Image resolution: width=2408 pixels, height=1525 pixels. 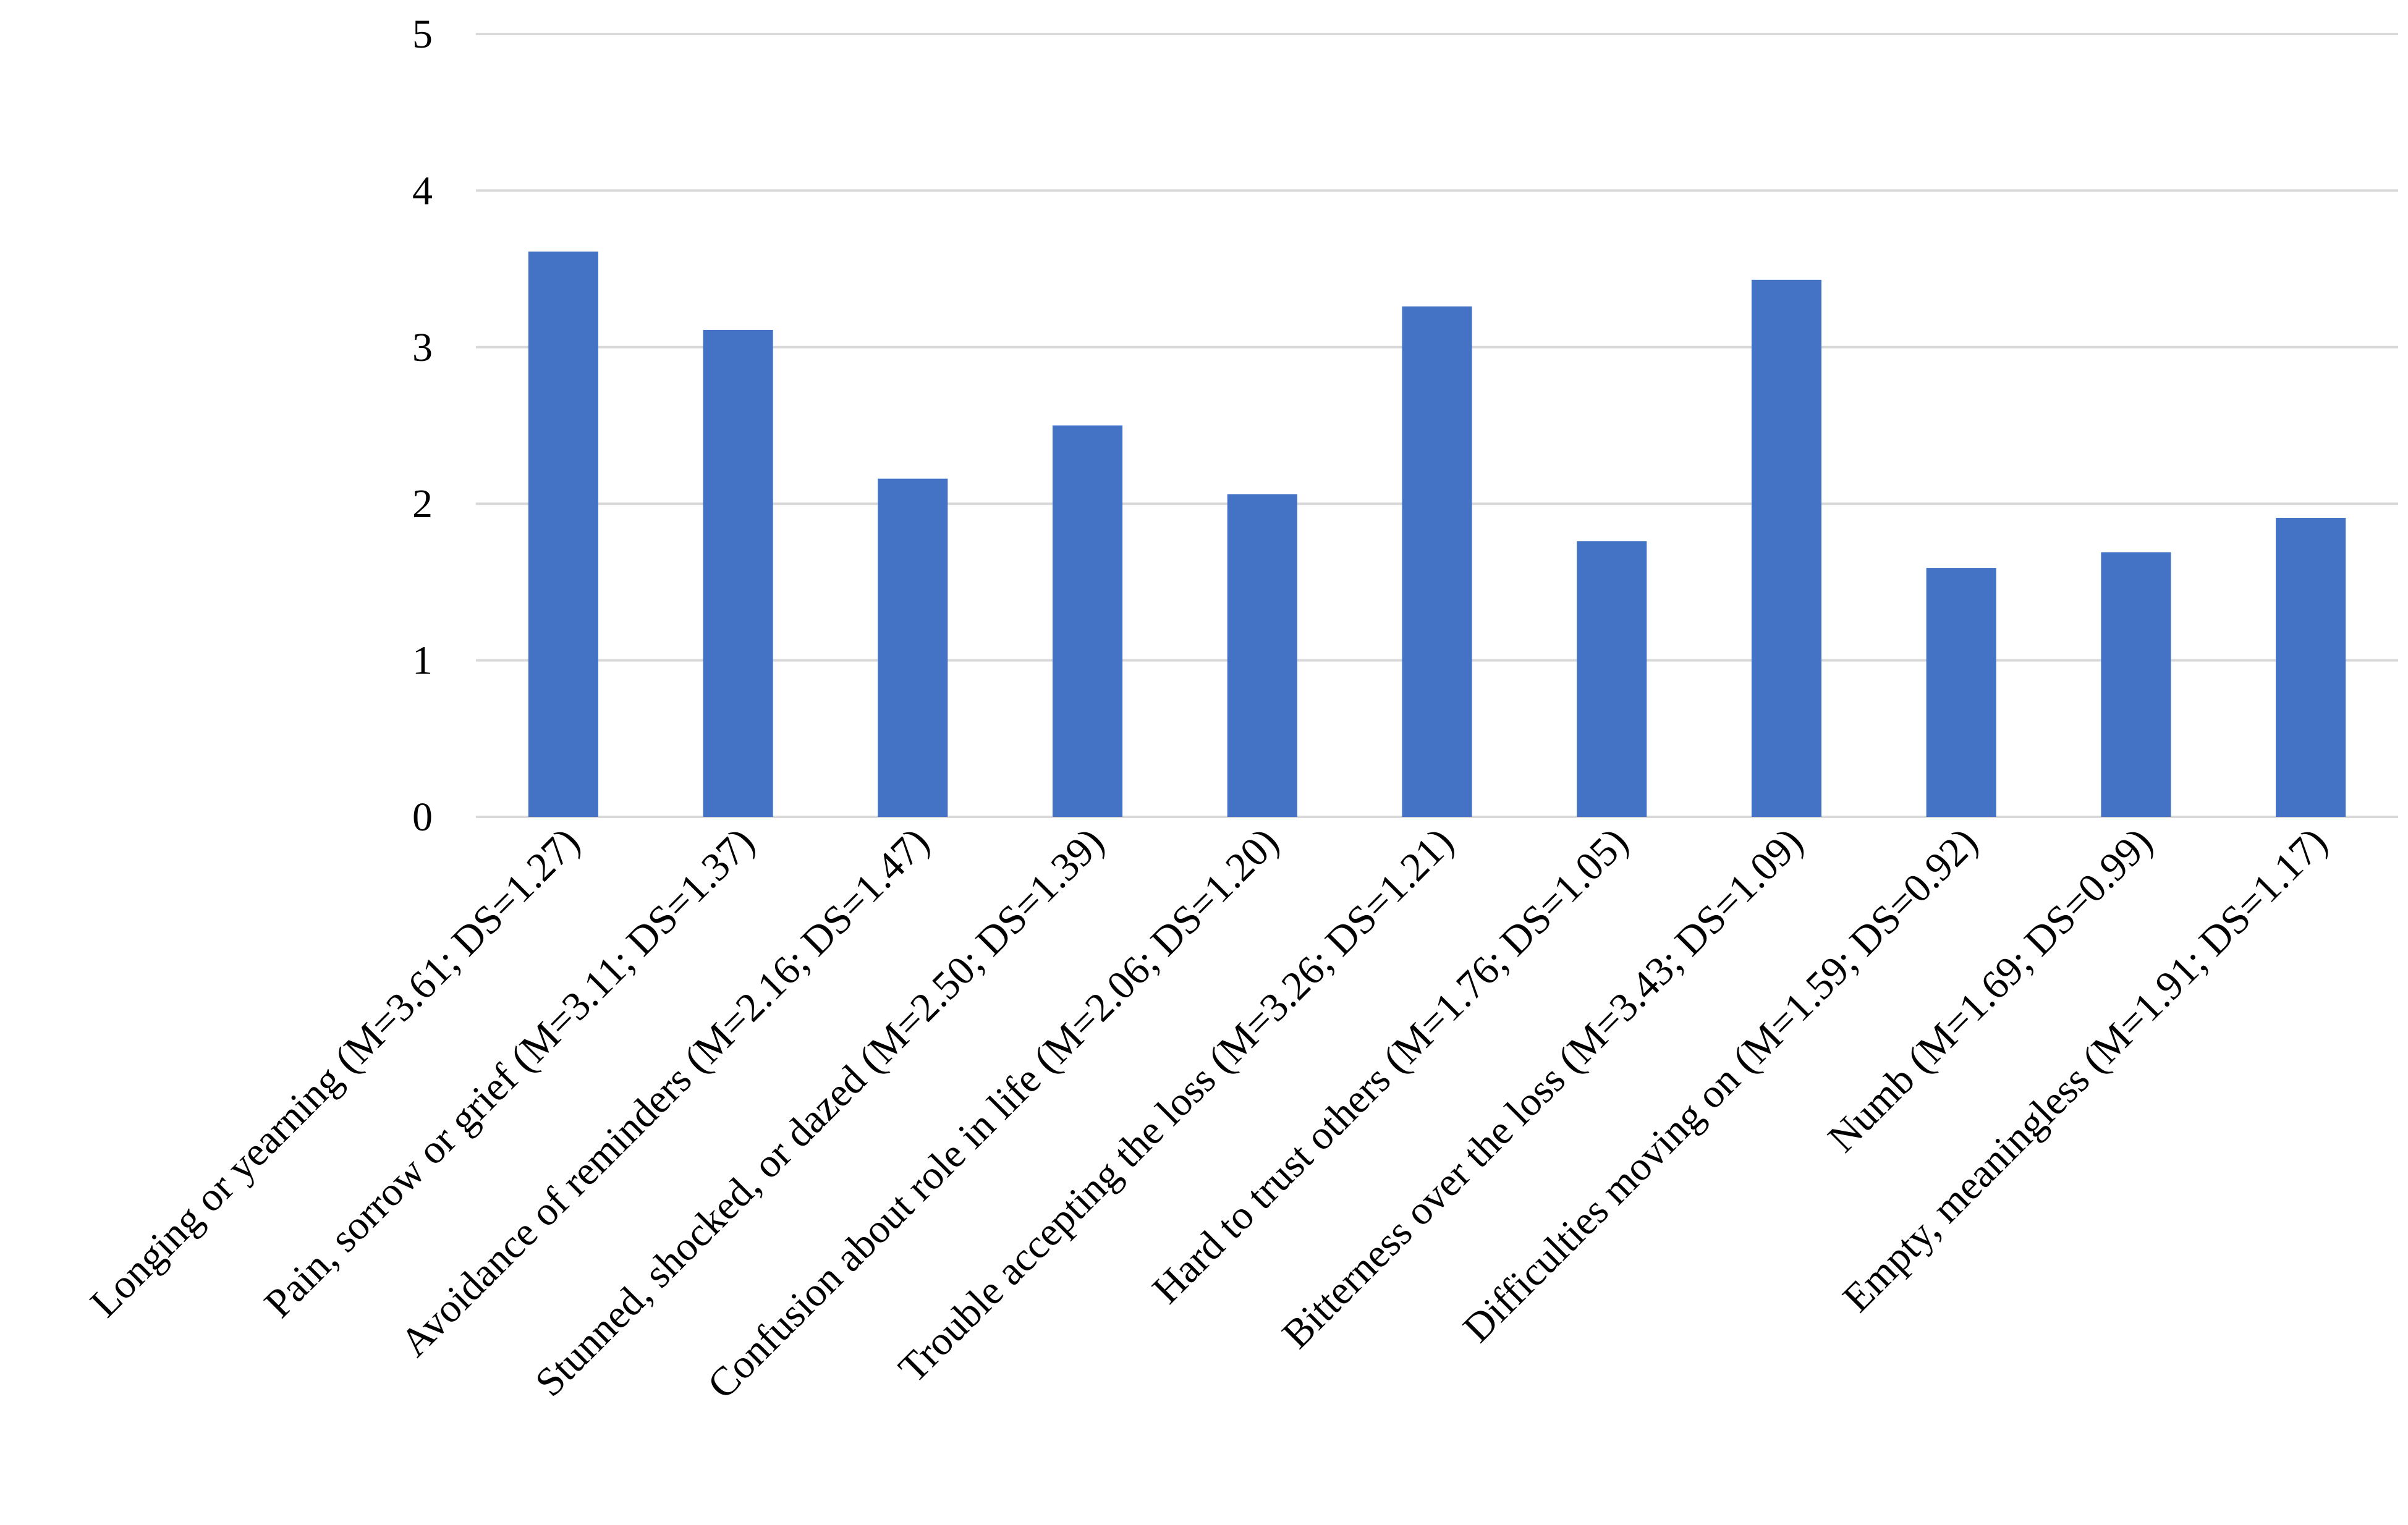 What do you see at coordinates (422, 660) in the screenshot?
I see `y-tick-label: 1` at bounding box center [422, 660].